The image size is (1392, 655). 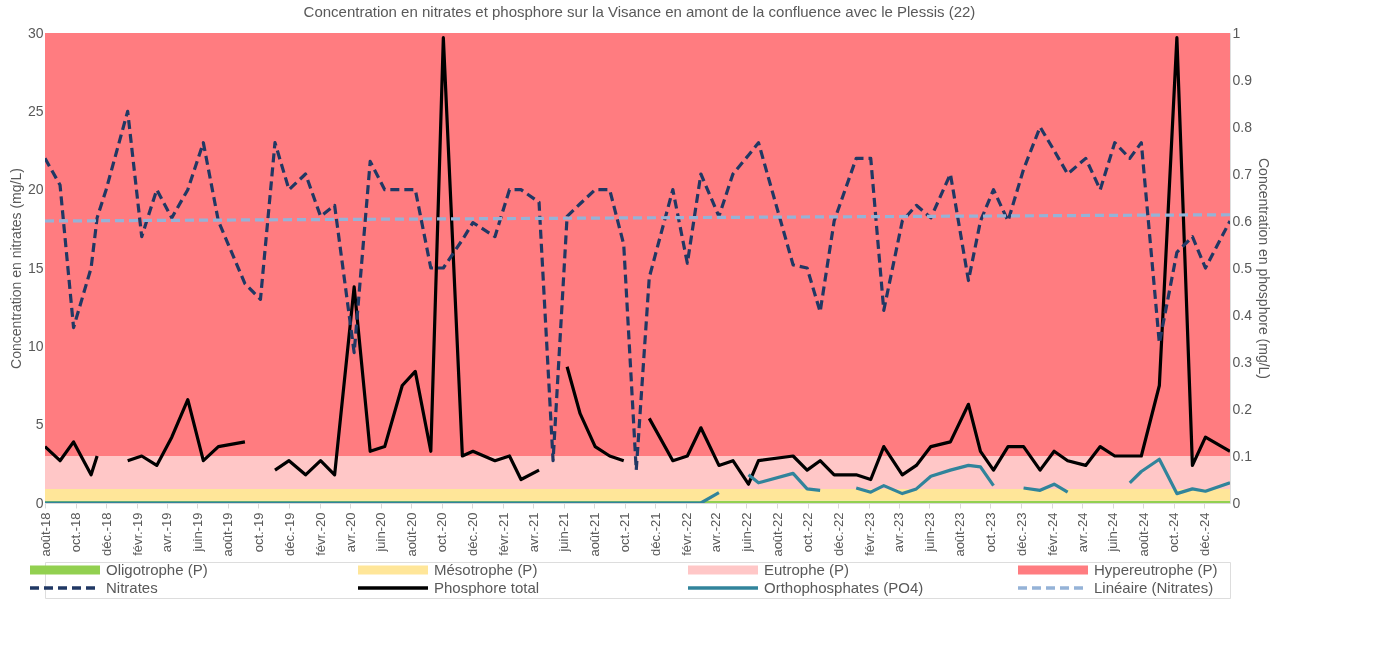 I want to click on x-tick-label: août-18, so click(x=45, y=534).